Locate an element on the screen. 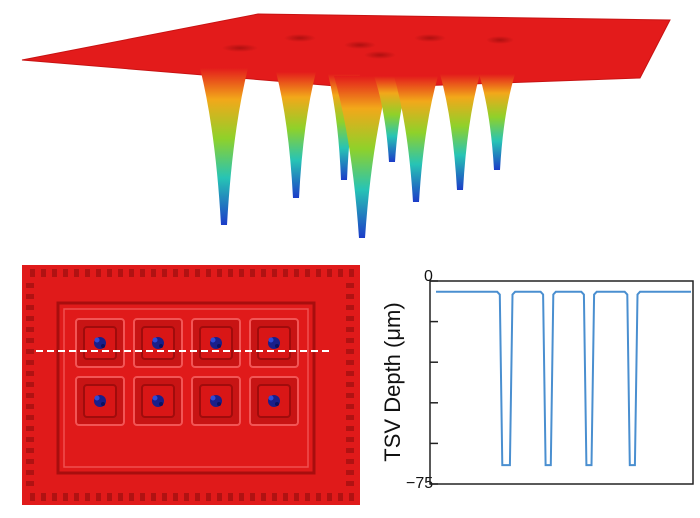 This screenshot has height=518, width=700. surface-wells is located at coordinates (357, 153).